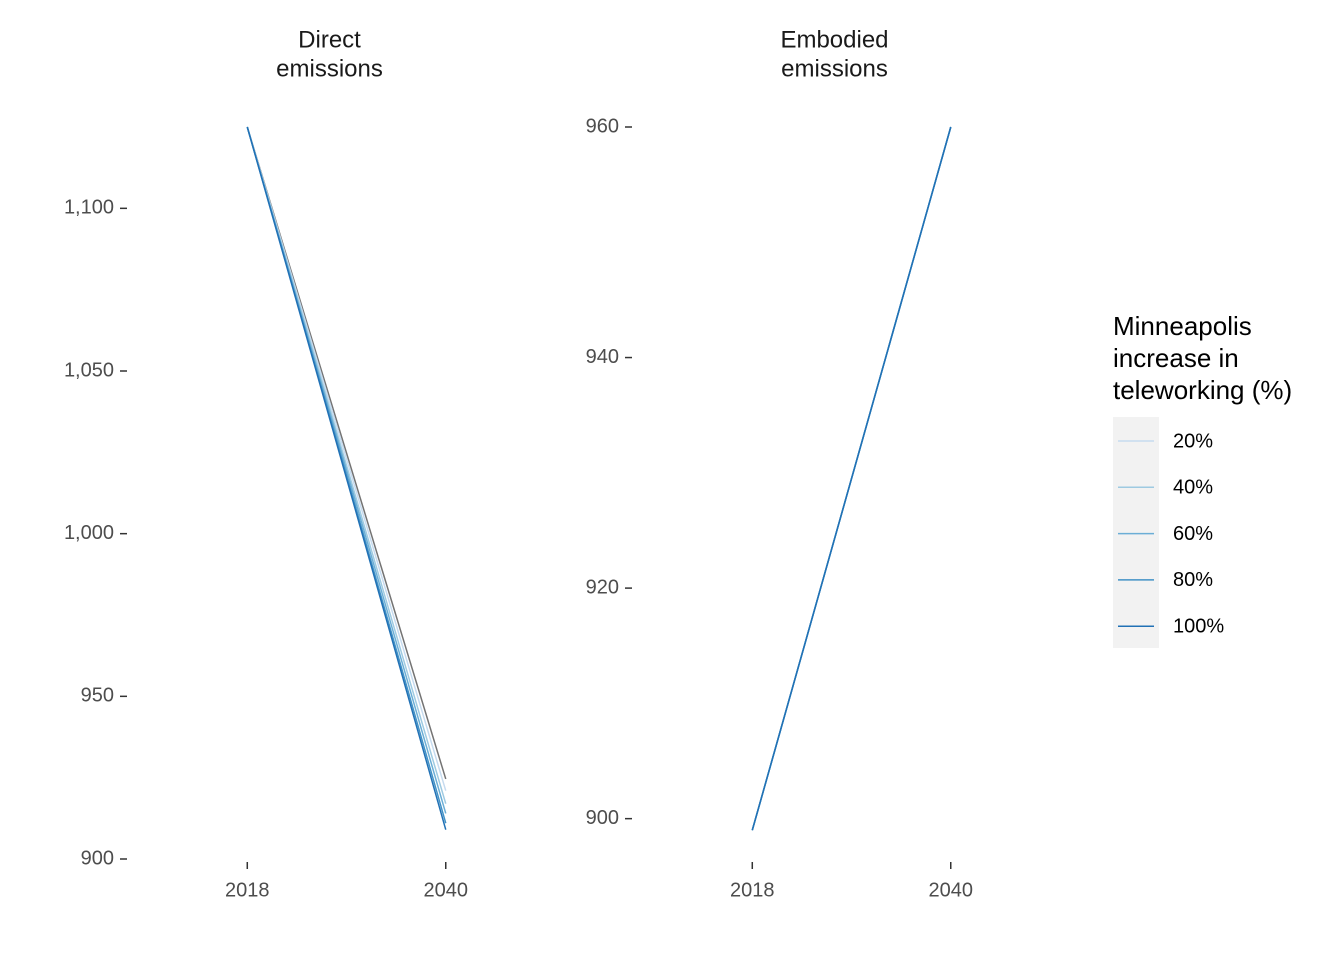  What do you see at coordinates (602, 357) in the screenshot?
I see `y-tick-label: 940` at bounding box center [602, 357].